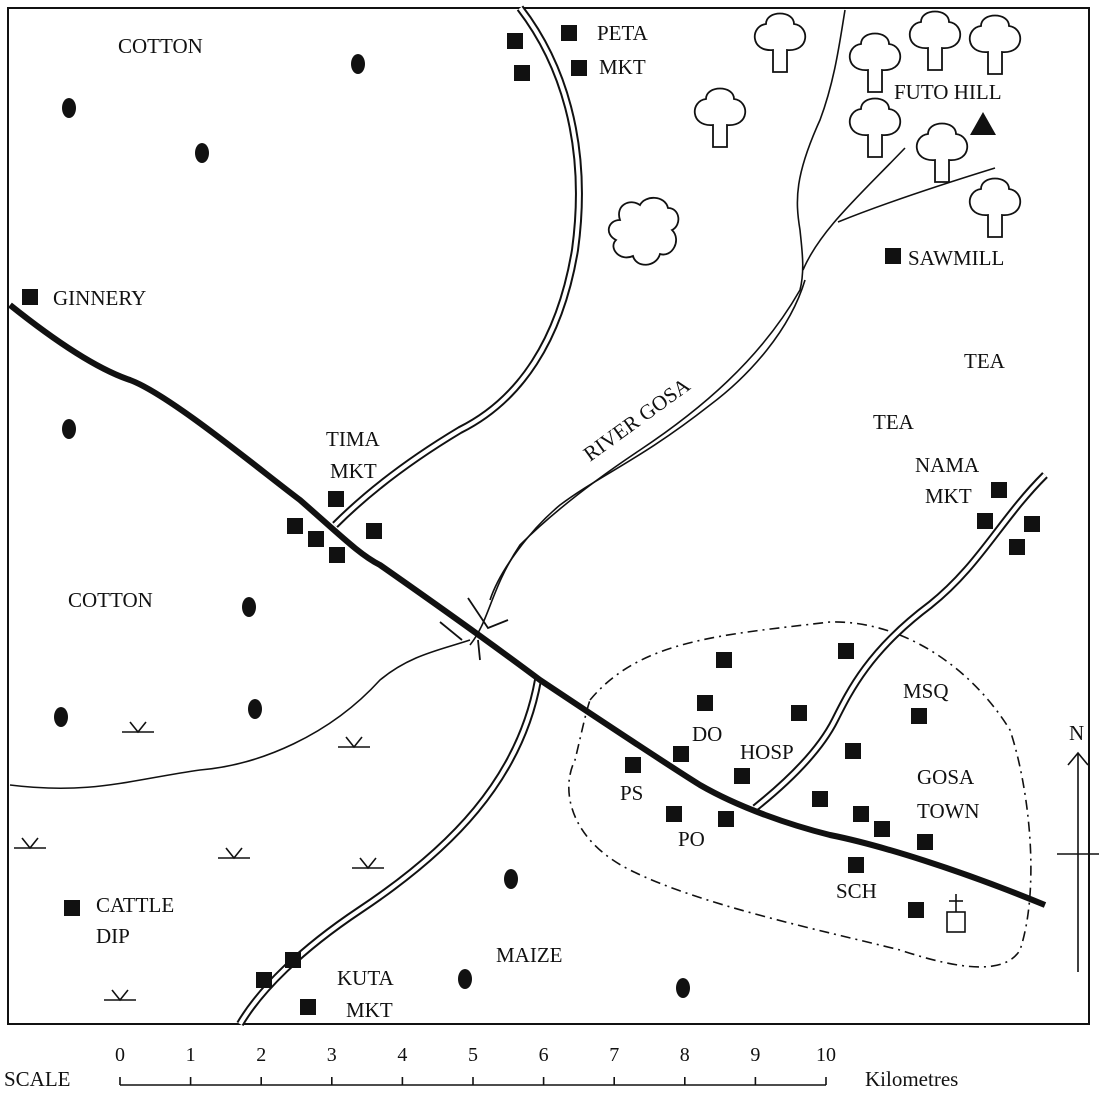 Image resolution: width=1099 pixels, height=1095 pixels. Describe the element at coordinates (1076, 733) in the screenshot. I see `north-label: N` at that location.